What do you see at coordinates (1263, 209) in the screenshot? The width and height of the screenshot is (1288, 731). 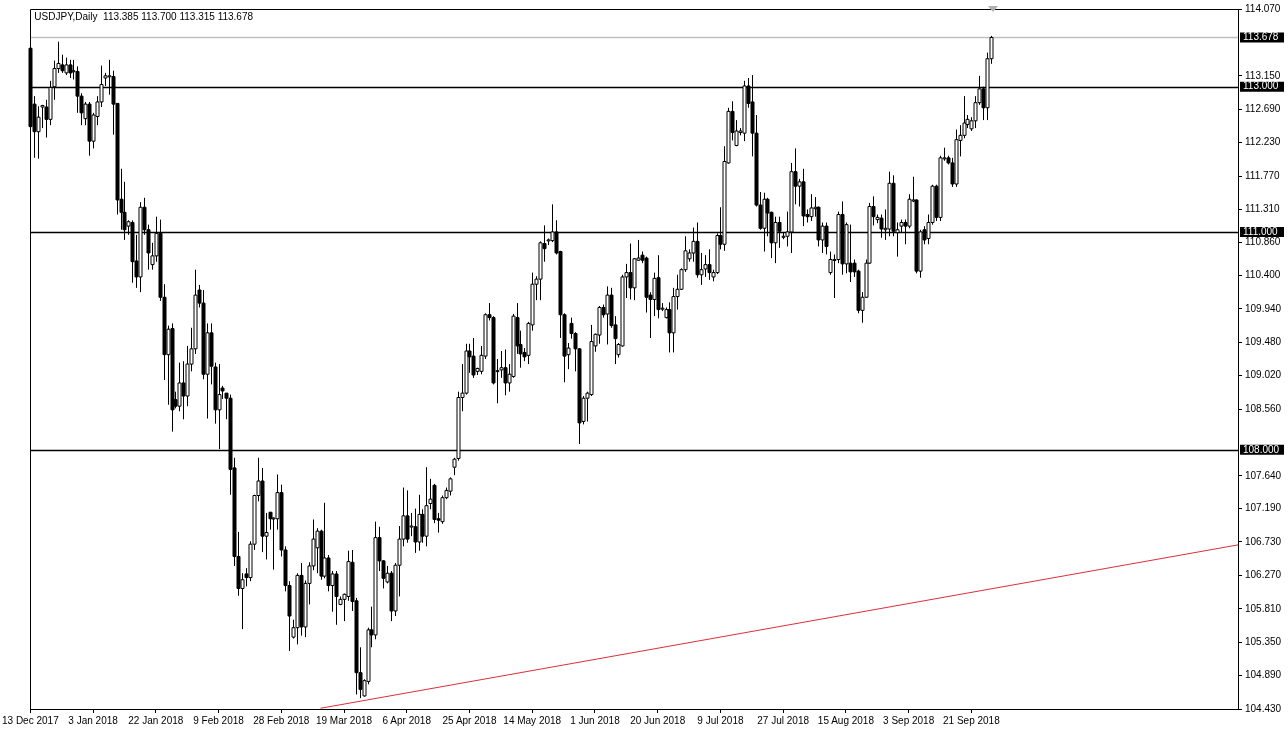 I see `y-tick-label: 111.310` at bounding box center [1263, 209].